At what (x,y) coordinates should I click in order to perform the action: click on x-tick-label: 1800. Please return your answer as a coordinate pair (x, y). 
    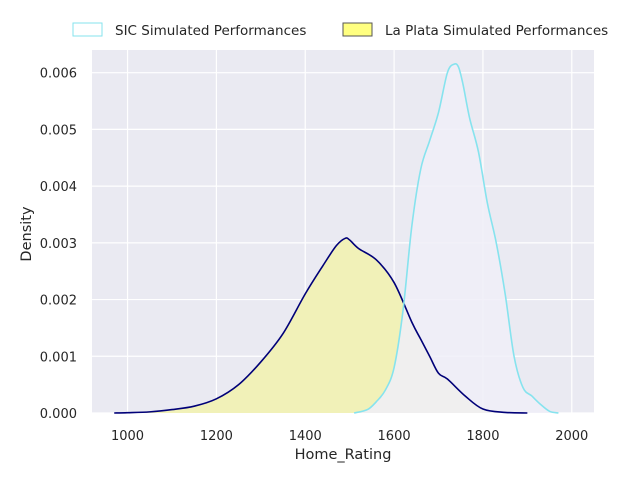
    Looking at the image, I should click on (482, 436).